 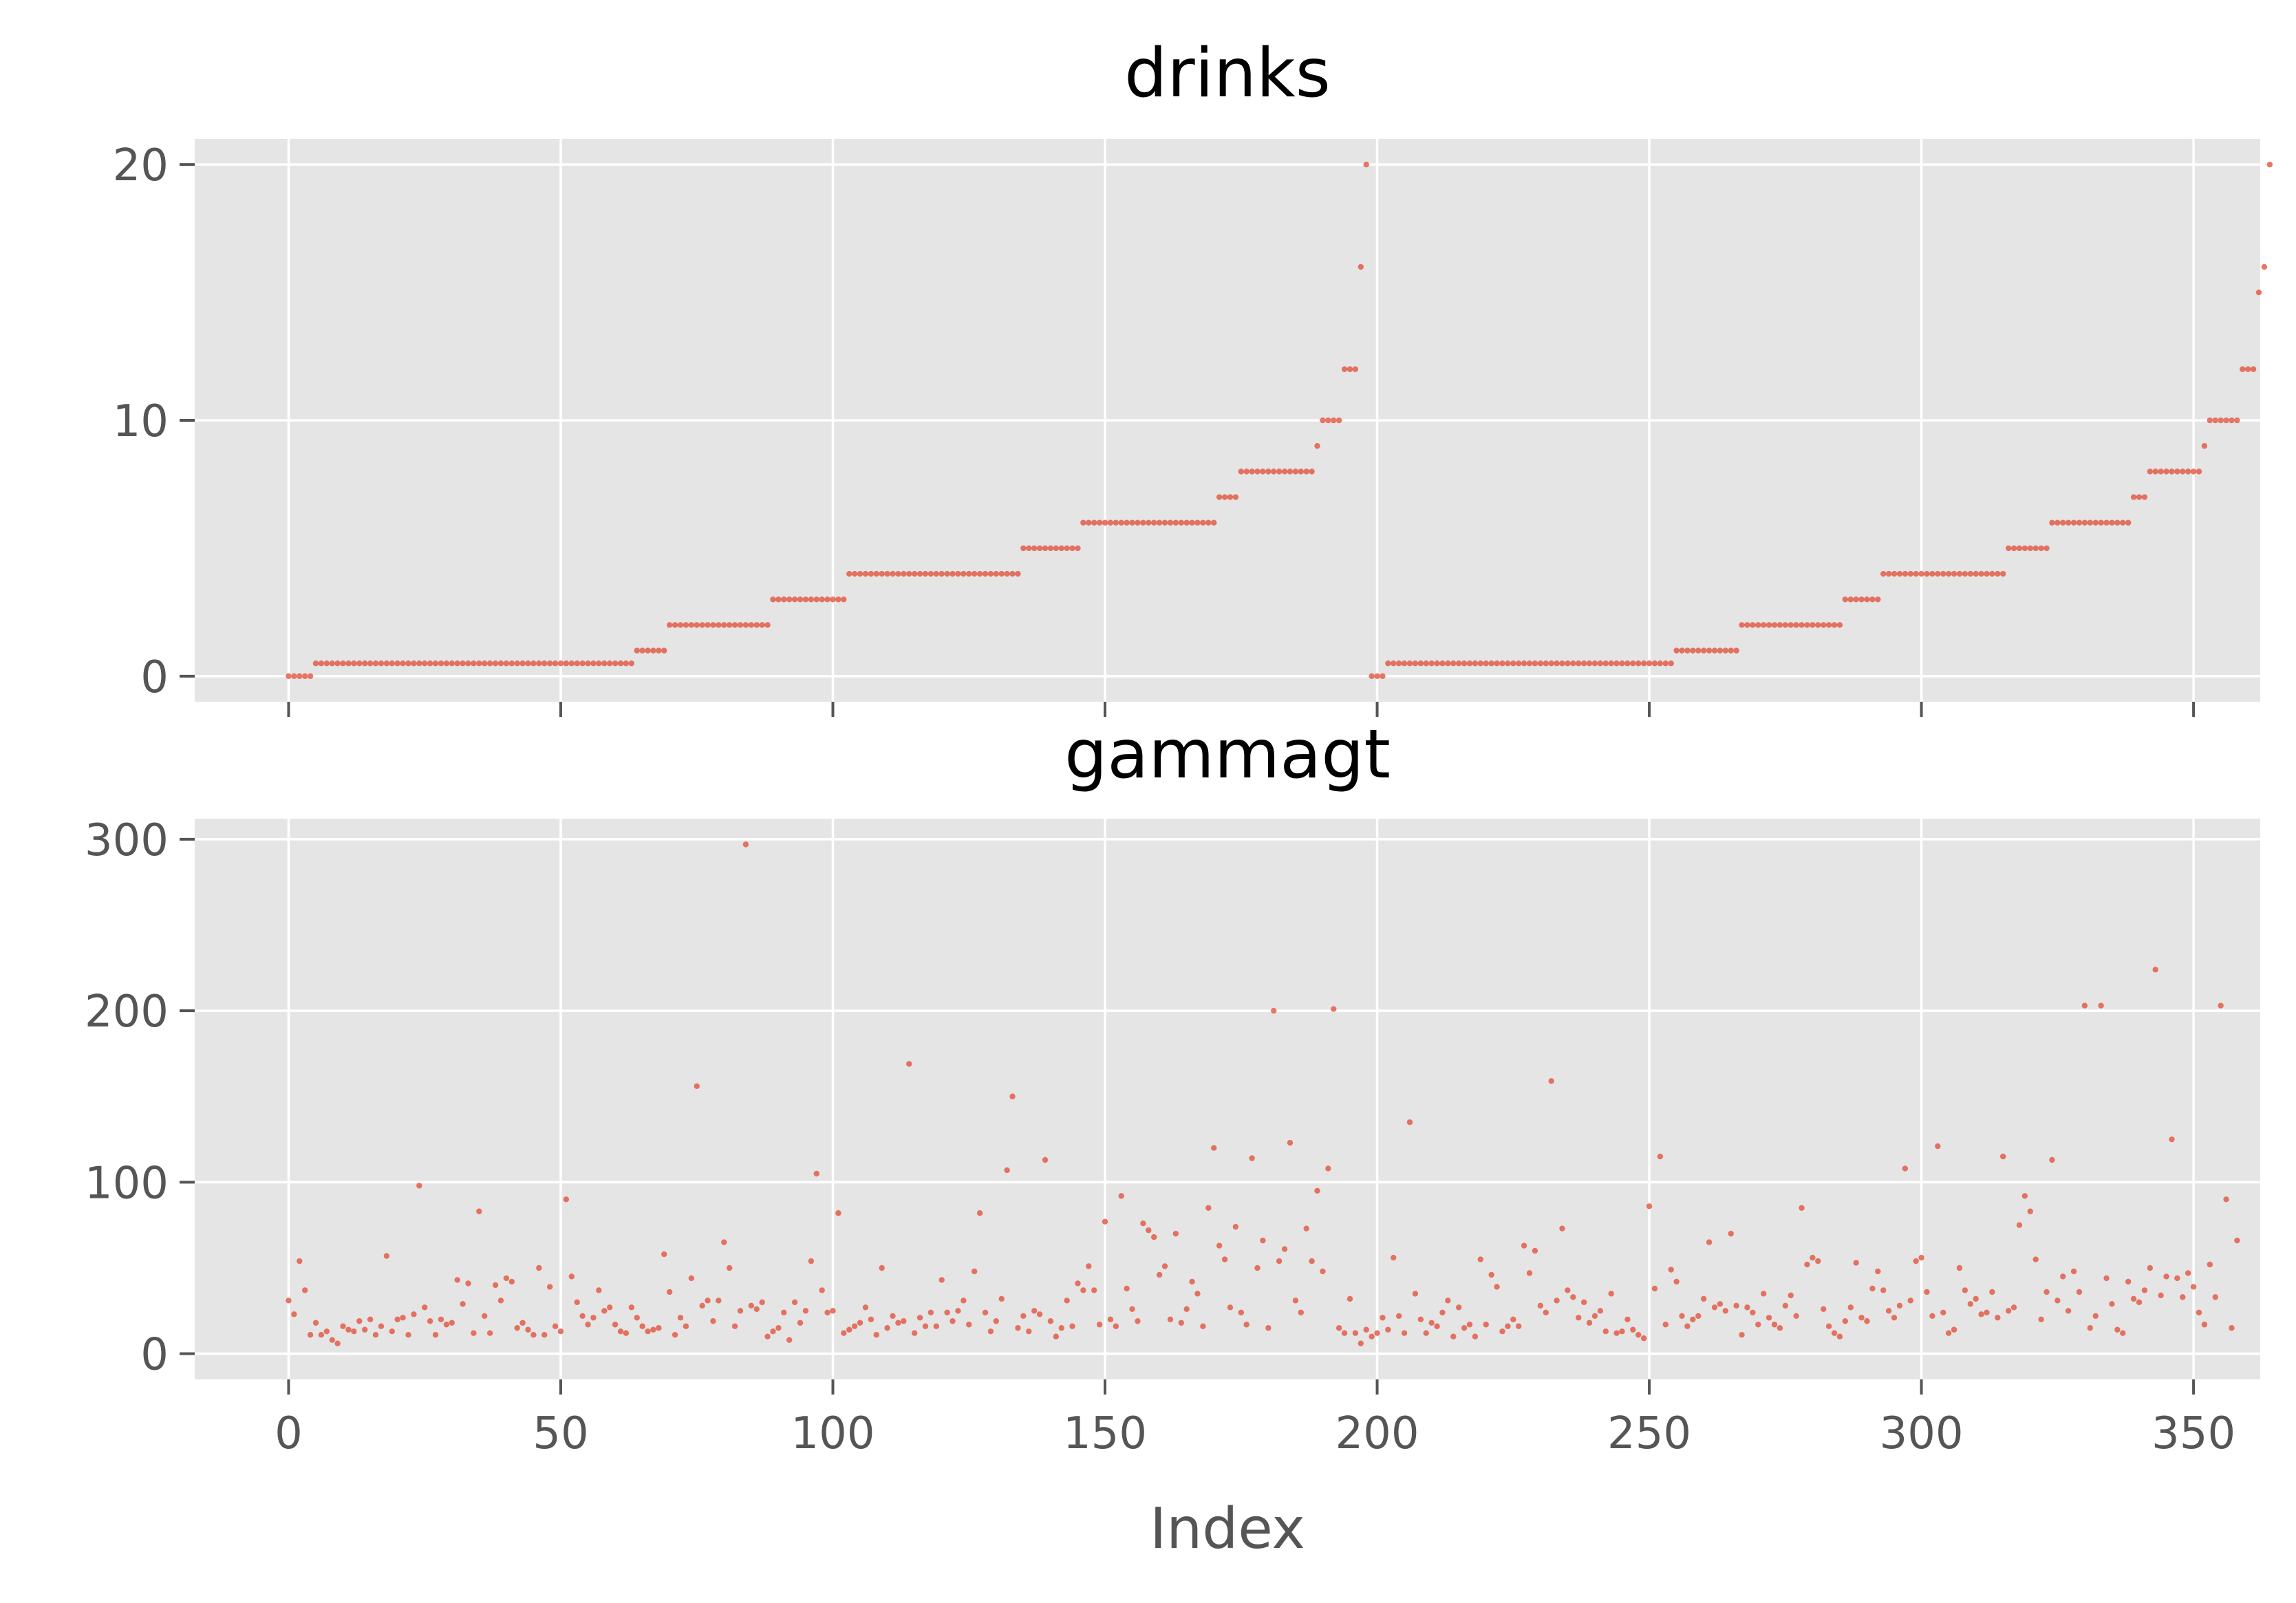 What do you see at coordinates (1649, 1433) in the screenshot?
I see `gammagt-xtick-label-250: 250` at bounding box center [1649, 1433].